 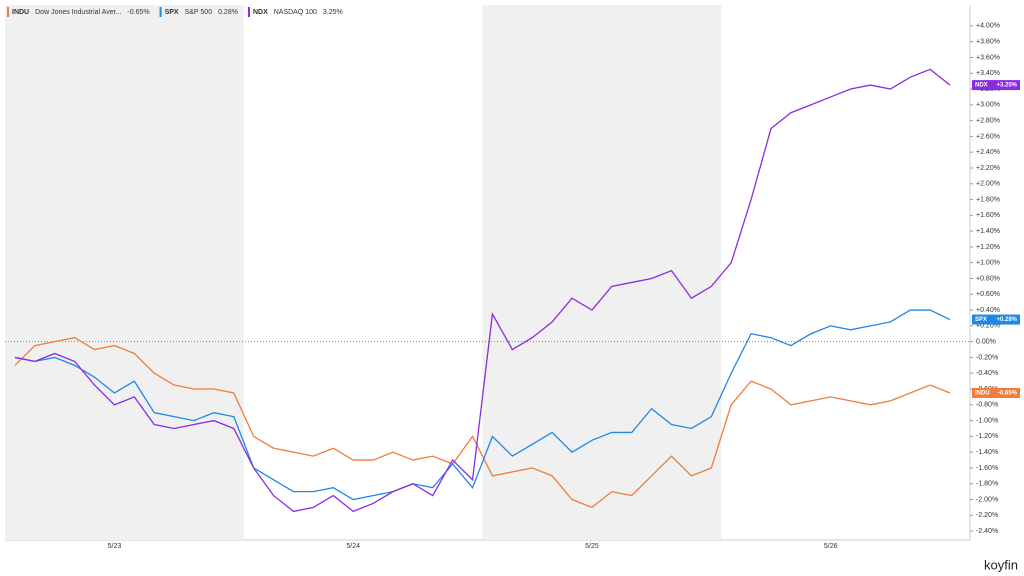 I want to click on y-tick-label: -0.80%, so click(x=987, y=405).